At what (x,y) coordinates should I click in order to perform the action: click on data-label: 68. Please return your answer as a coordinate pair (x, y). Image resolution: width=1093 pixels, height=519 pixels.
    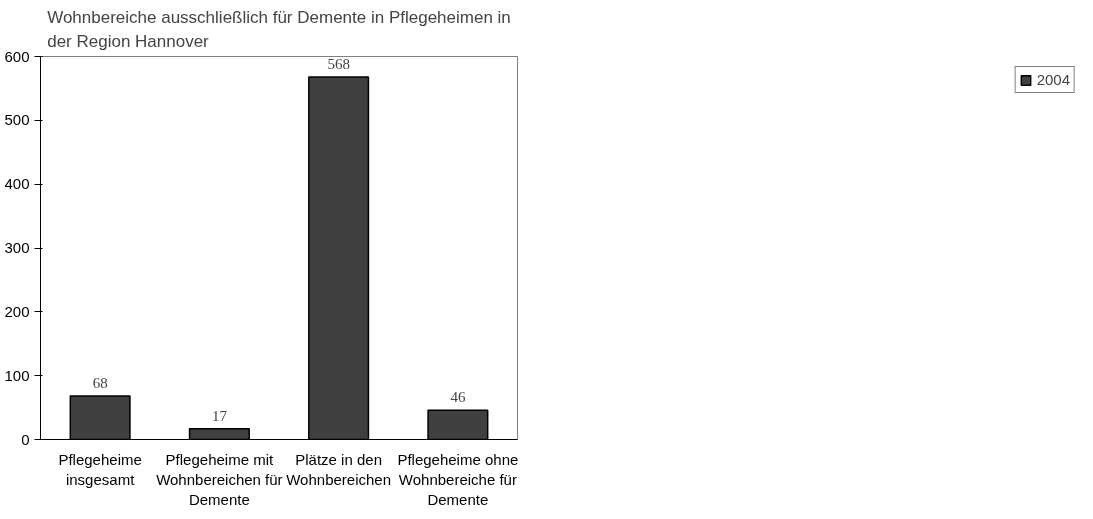
    Looking at the image, I should click on (100, 383).